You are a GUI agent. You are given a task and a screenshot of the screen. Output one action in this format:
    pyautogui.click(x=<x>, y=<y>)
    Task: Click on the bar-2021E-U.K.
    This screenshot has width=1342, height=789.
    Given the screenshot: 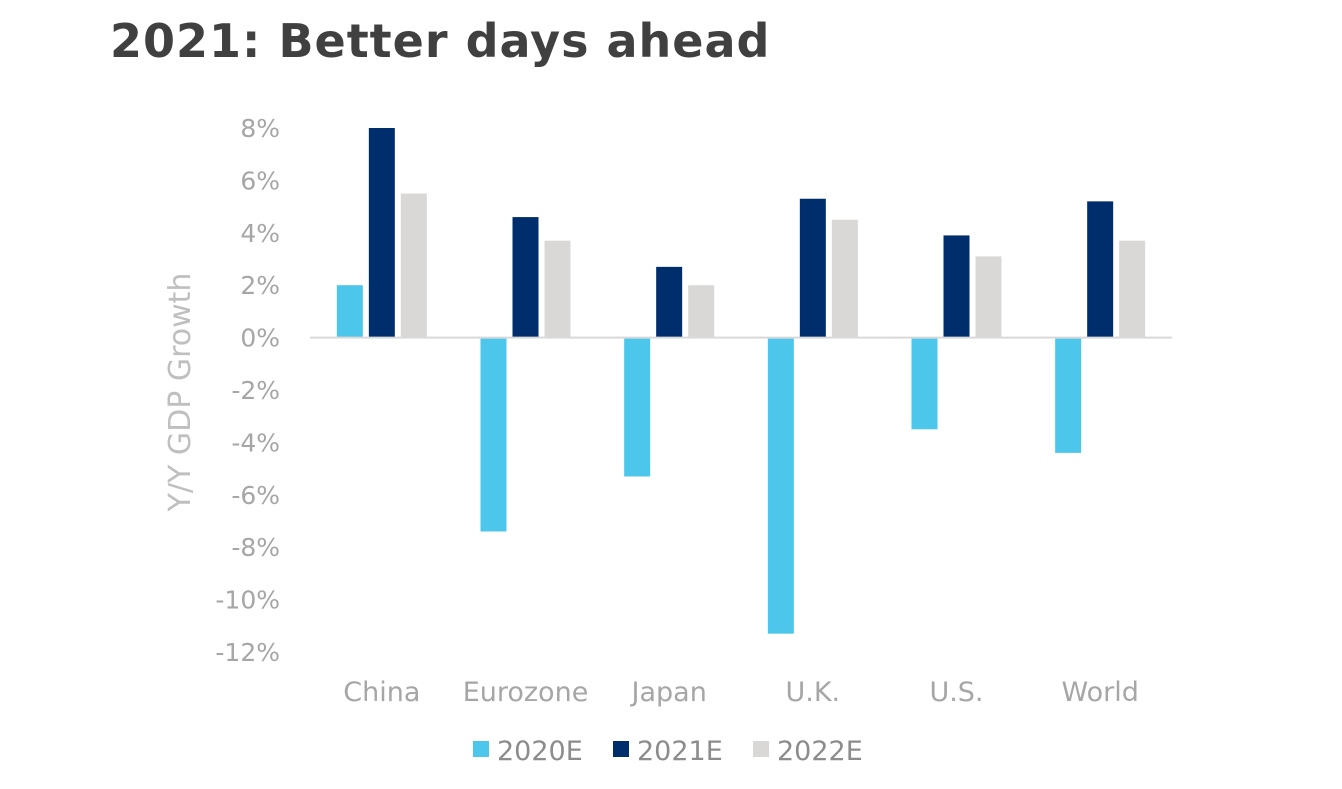 What is the action you would take?
    pyautogui.click(x=812, y=268)
    